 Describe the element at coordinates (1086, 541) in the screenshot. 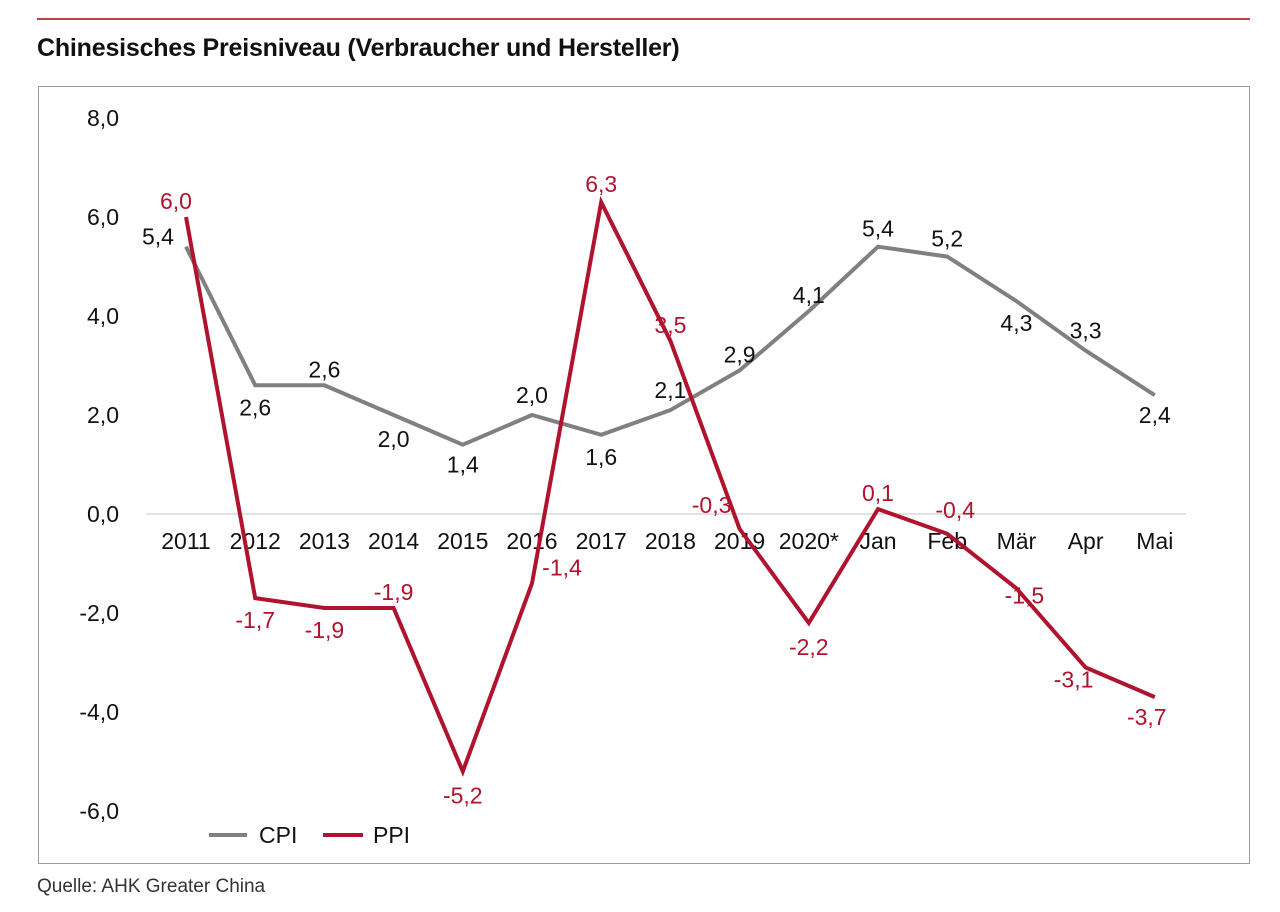

I see `x-tick-label: Apr` at that location.